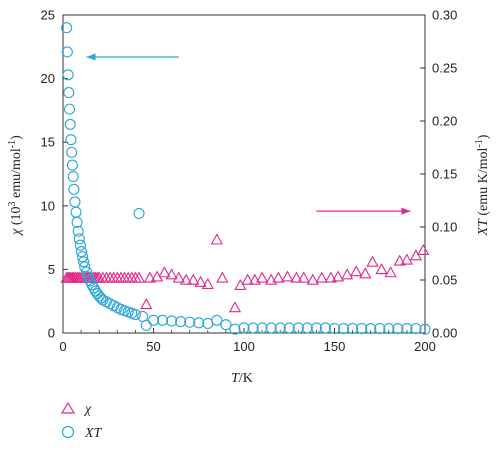  I want to click on y-left-label-prefix: (10, so click(16, 217).